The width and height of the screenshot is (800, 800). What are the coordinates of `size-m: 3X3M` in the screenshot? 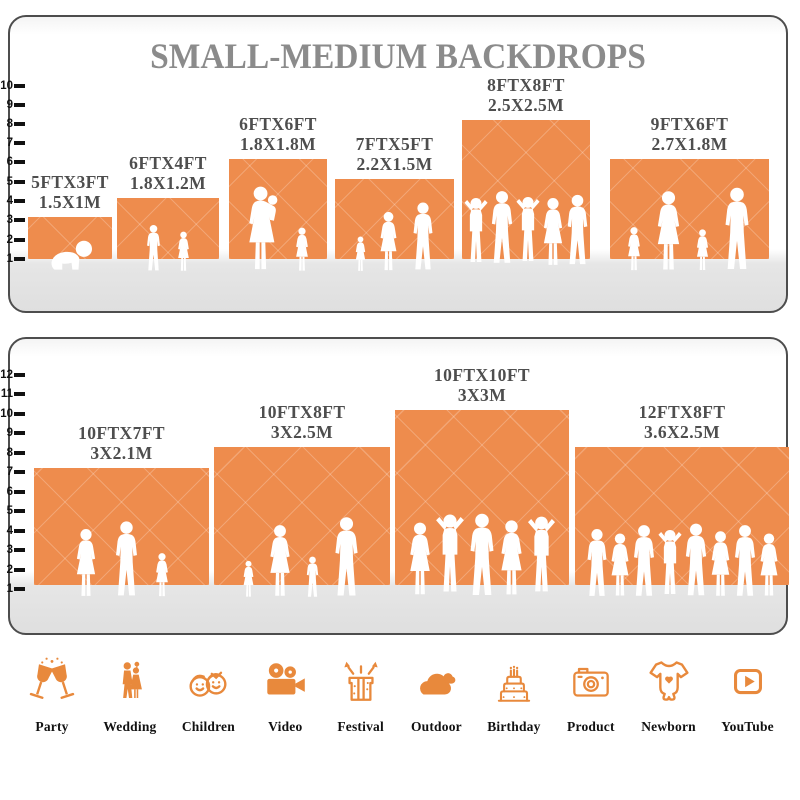 It's located at (482, 395).